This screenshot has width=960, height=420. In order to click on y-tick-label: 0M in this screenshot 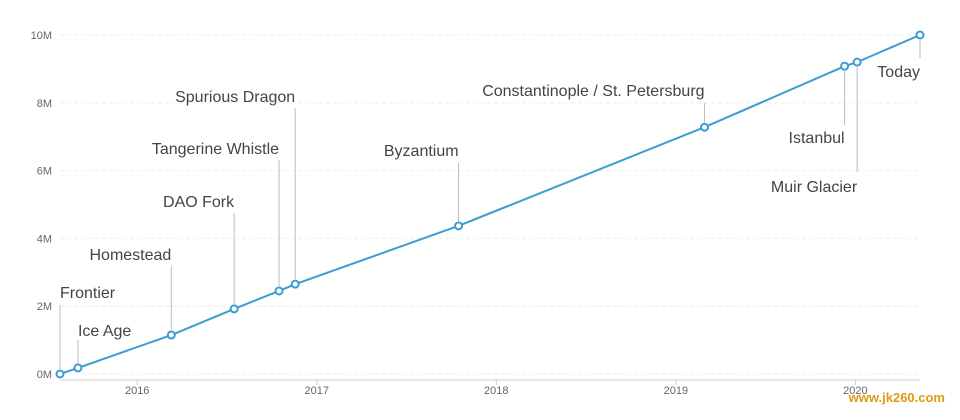, I will do `click(44, 375)`.